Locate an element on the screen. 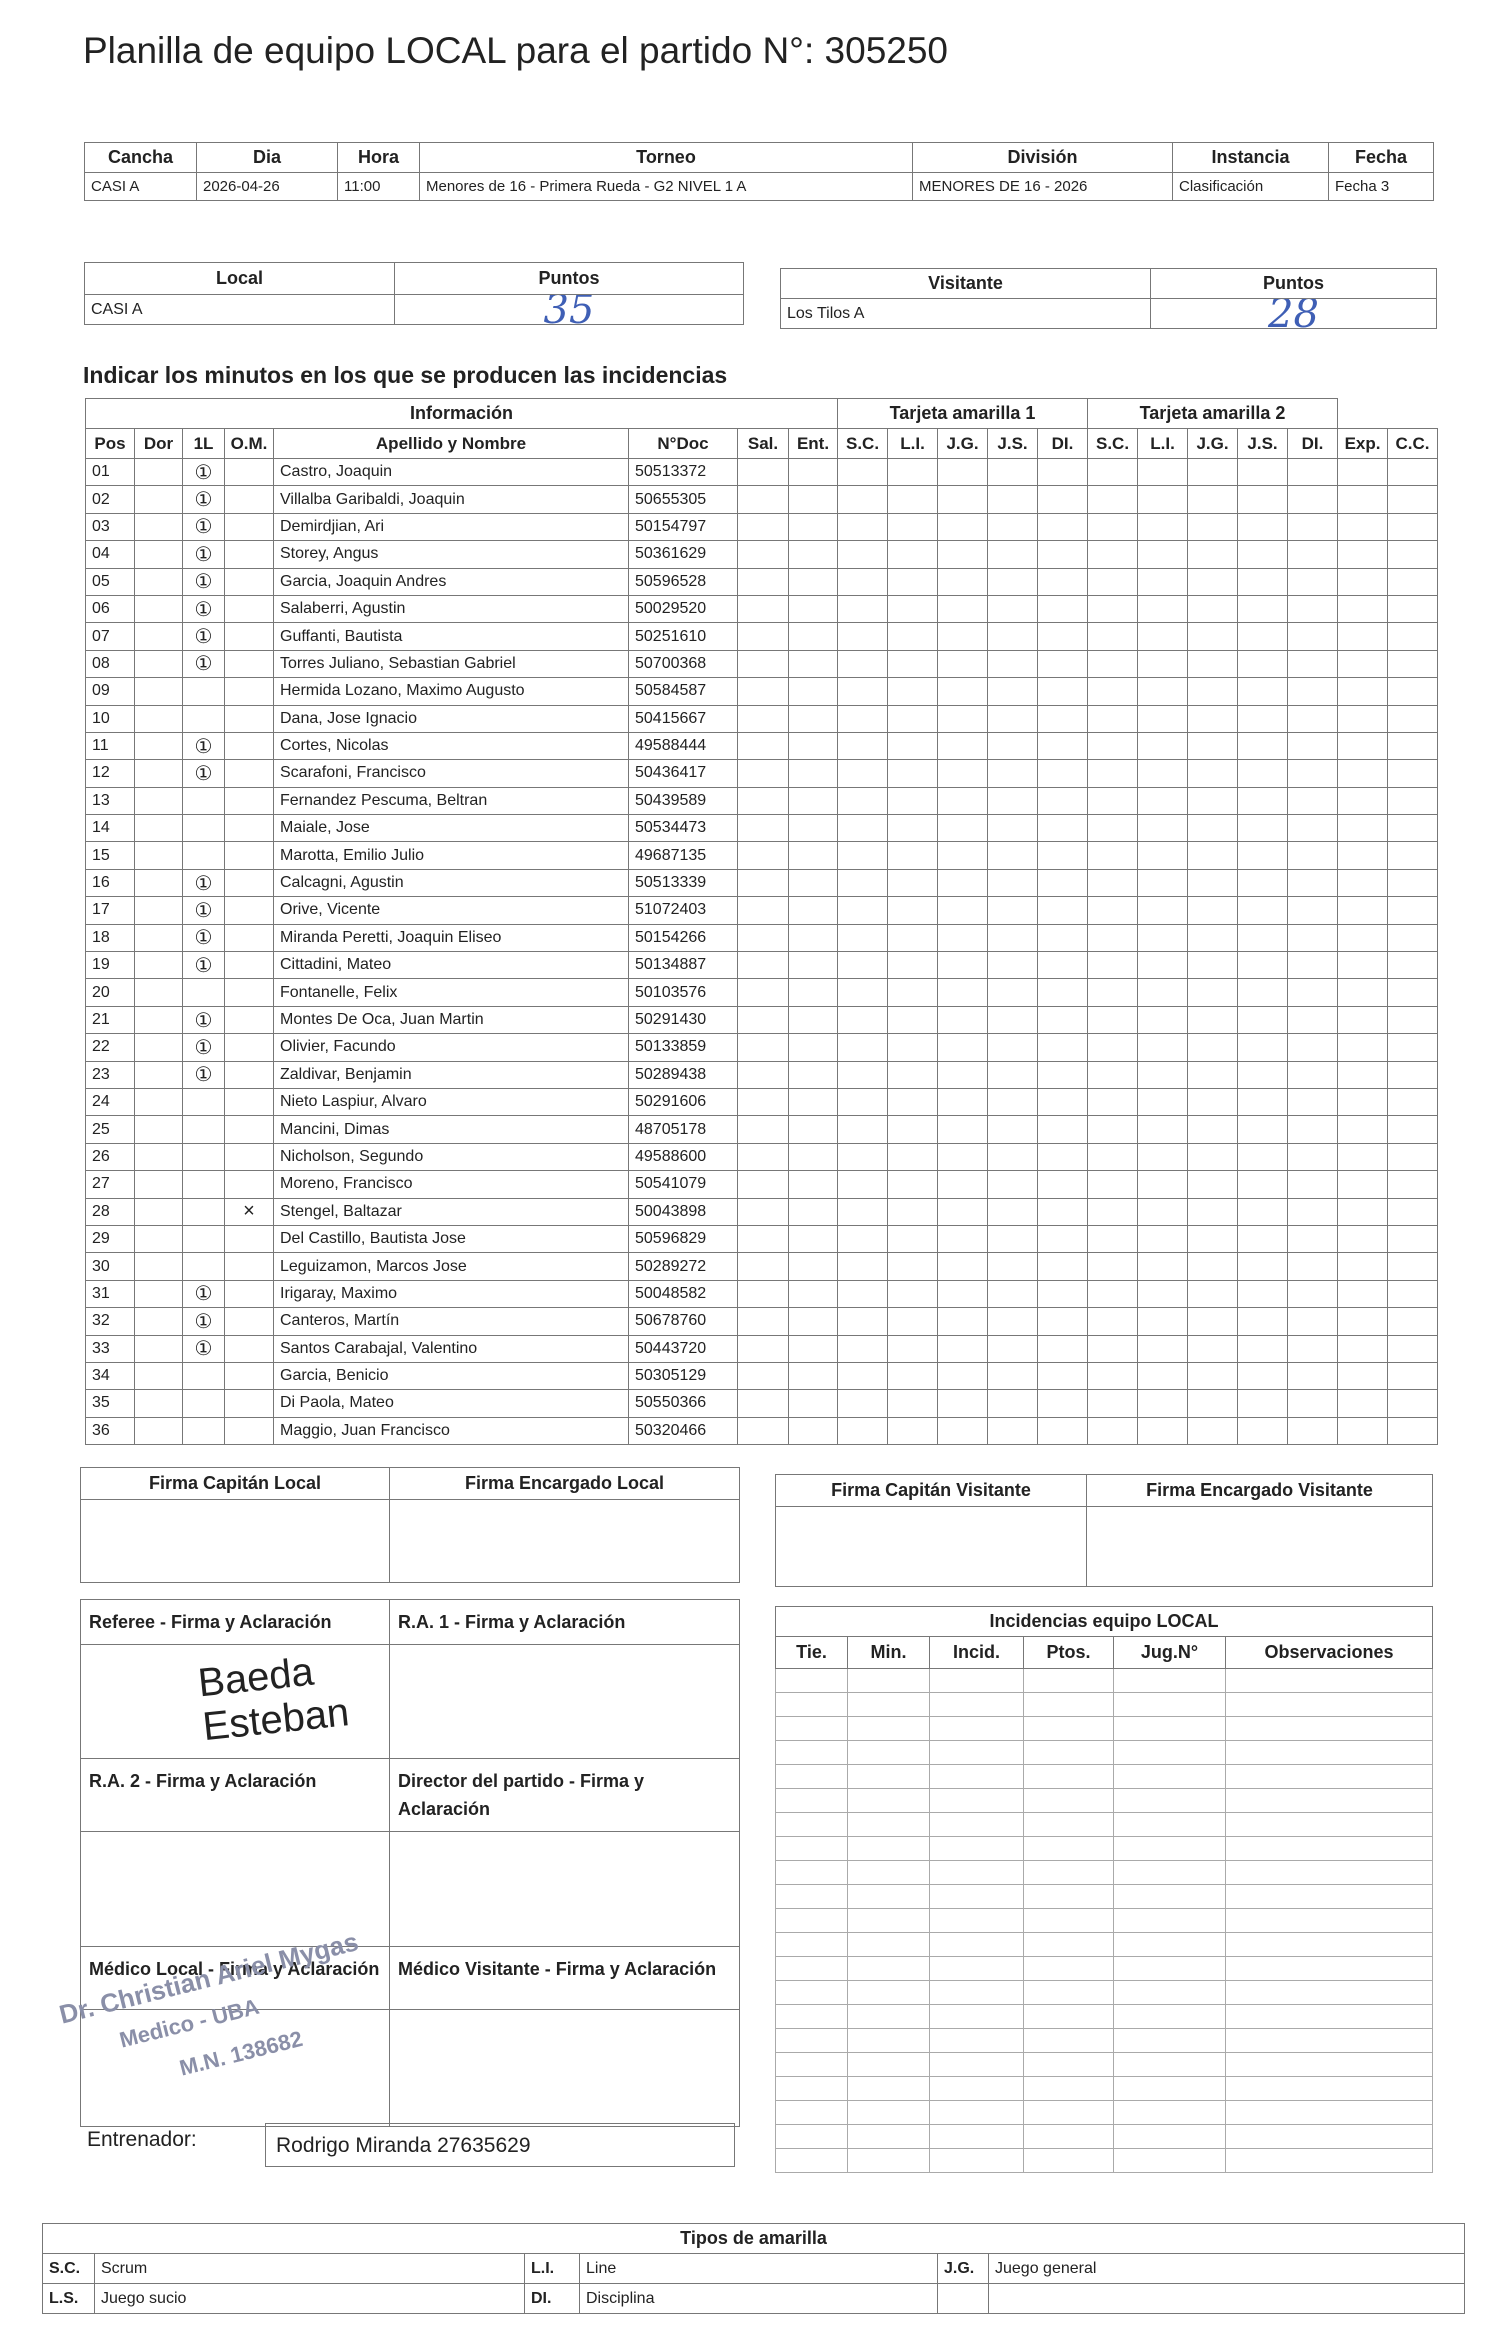 The image size is (1497, 2330). row is located at coordinates (1104, 1728).